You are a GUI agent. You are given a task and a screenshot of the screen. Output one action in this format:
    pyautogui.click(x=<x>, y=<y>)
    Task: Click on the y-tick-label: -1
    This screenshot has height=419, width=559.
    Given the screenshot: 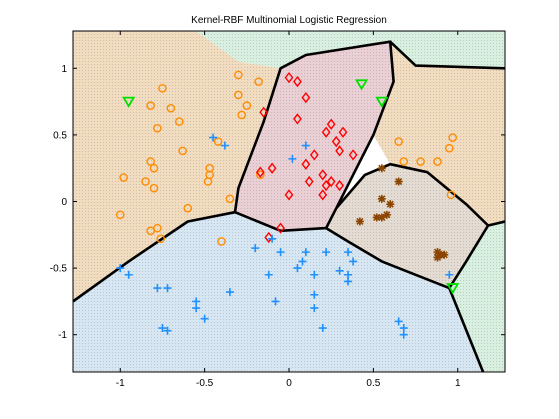 What is the action you would take?
    pyautogui.click(x=62, y=335)
    